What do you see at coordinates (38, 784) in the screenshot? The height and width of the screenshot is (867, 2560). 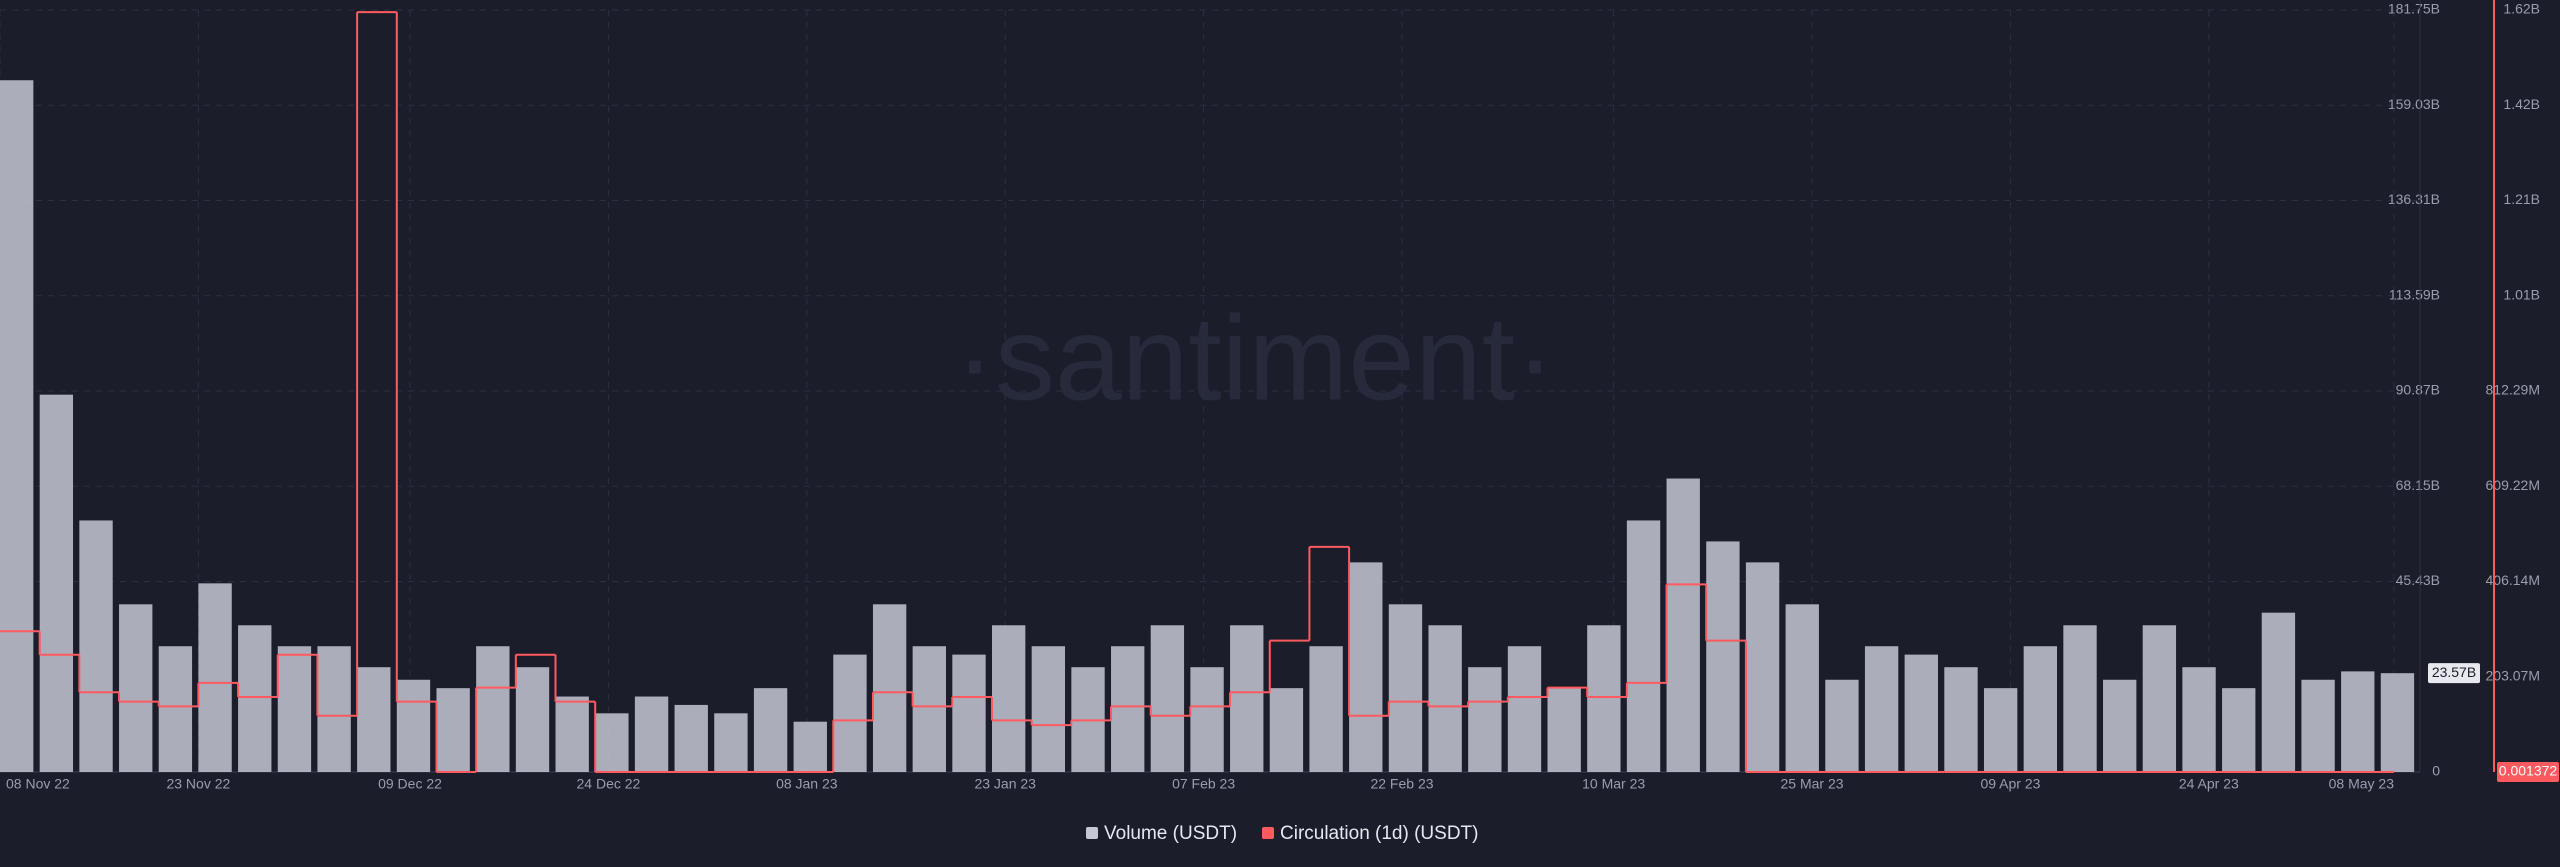 I see `x-tick-label: 08 Nov 22` at bounding box center [38, 784].